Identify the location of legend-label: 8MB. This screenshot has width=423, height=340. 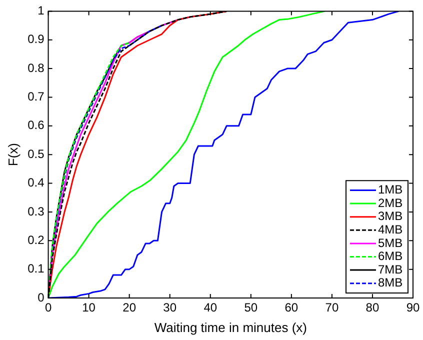
(390, 283).